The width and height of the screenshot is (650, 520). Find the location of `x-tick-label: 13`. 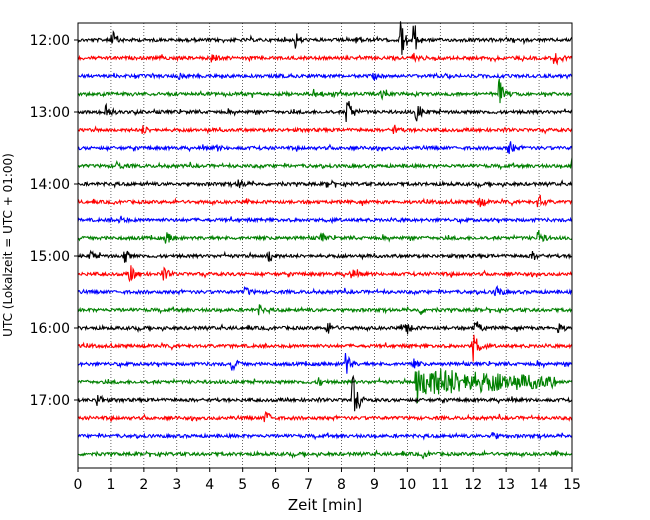

x-tick-label: 13 is located at coordinates (506, 485).